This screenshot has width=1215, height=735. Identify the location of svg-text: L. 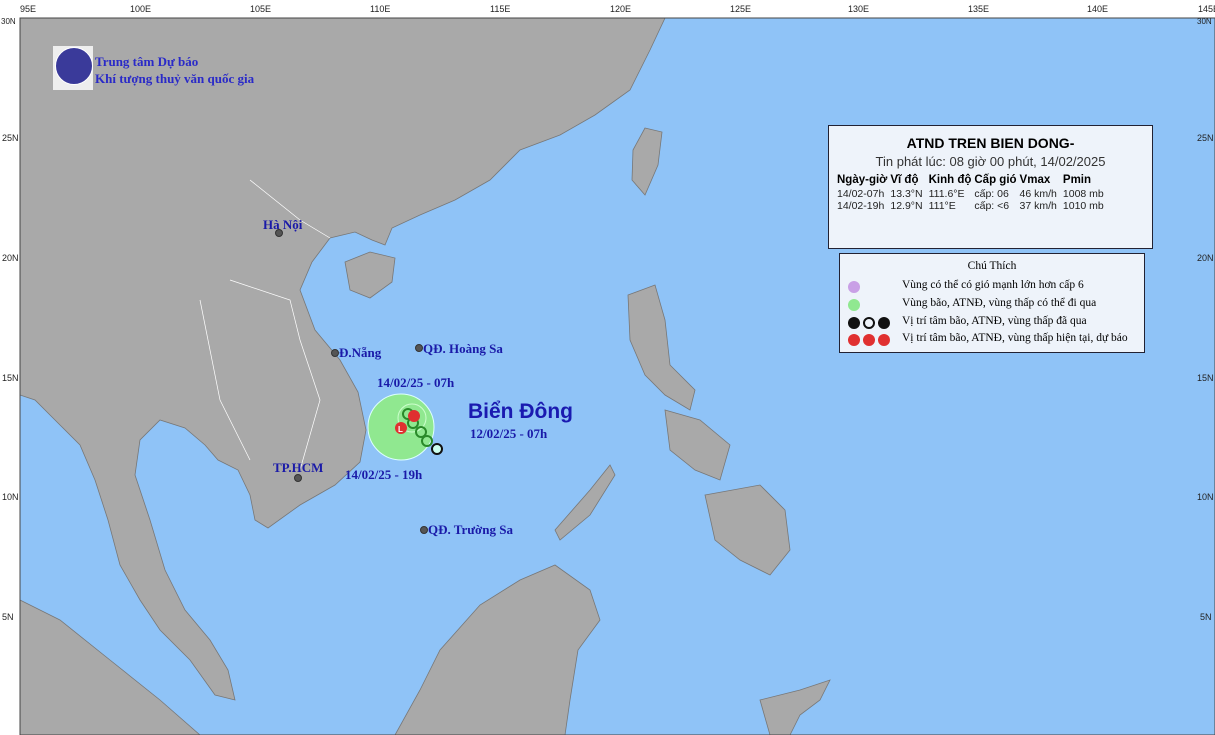
(400, 429).